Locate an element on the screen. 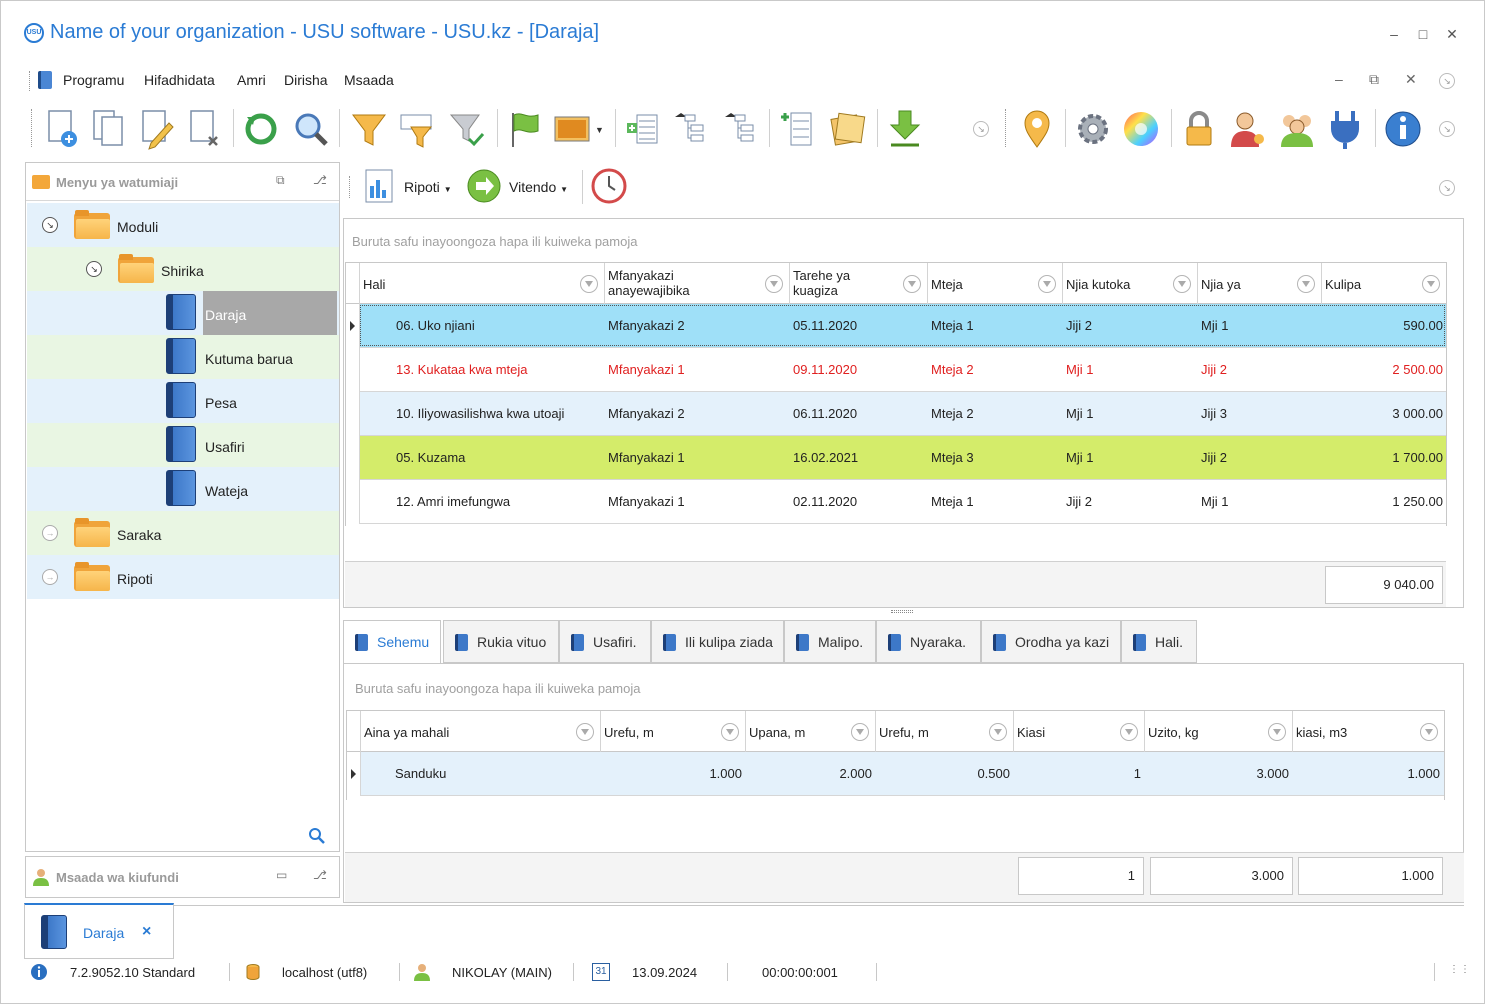 This screenshot has width=1485, height=1004. actions-menu-button: Vitendo ▼ is located at coordinates (538, 187).